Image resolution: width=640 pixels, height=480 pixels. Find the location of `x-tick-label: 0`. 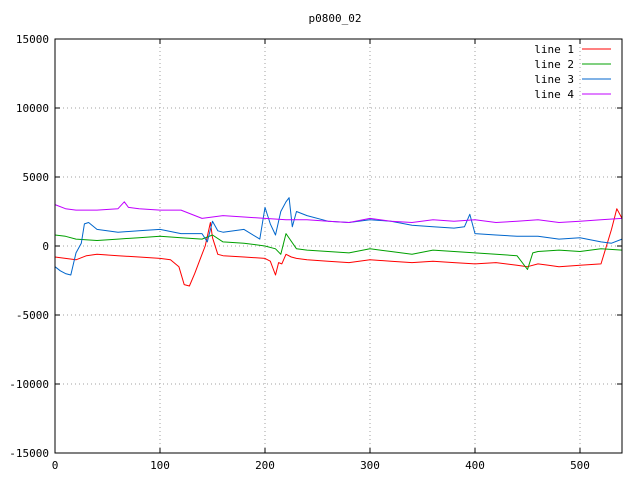

x-tick-label: 0 is located at coordinates (55, 465).